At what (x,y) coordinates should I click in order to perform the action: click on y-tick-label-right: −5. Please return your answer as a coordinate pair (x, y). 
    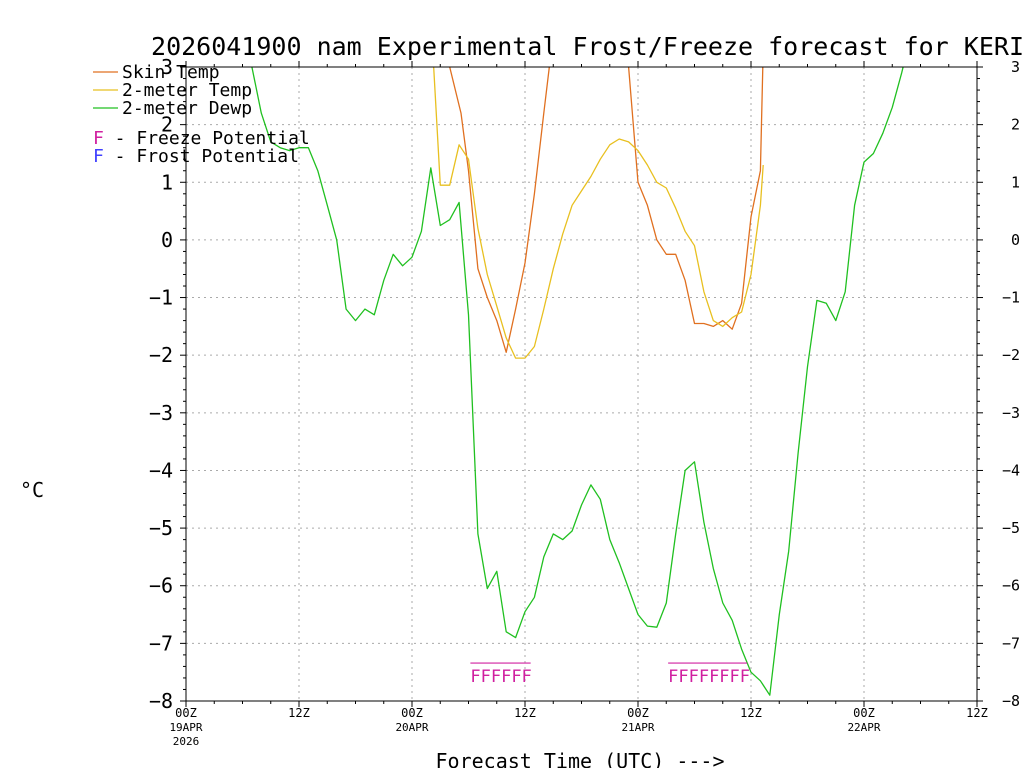
    Looking at the image, I should click on (1011, 528).